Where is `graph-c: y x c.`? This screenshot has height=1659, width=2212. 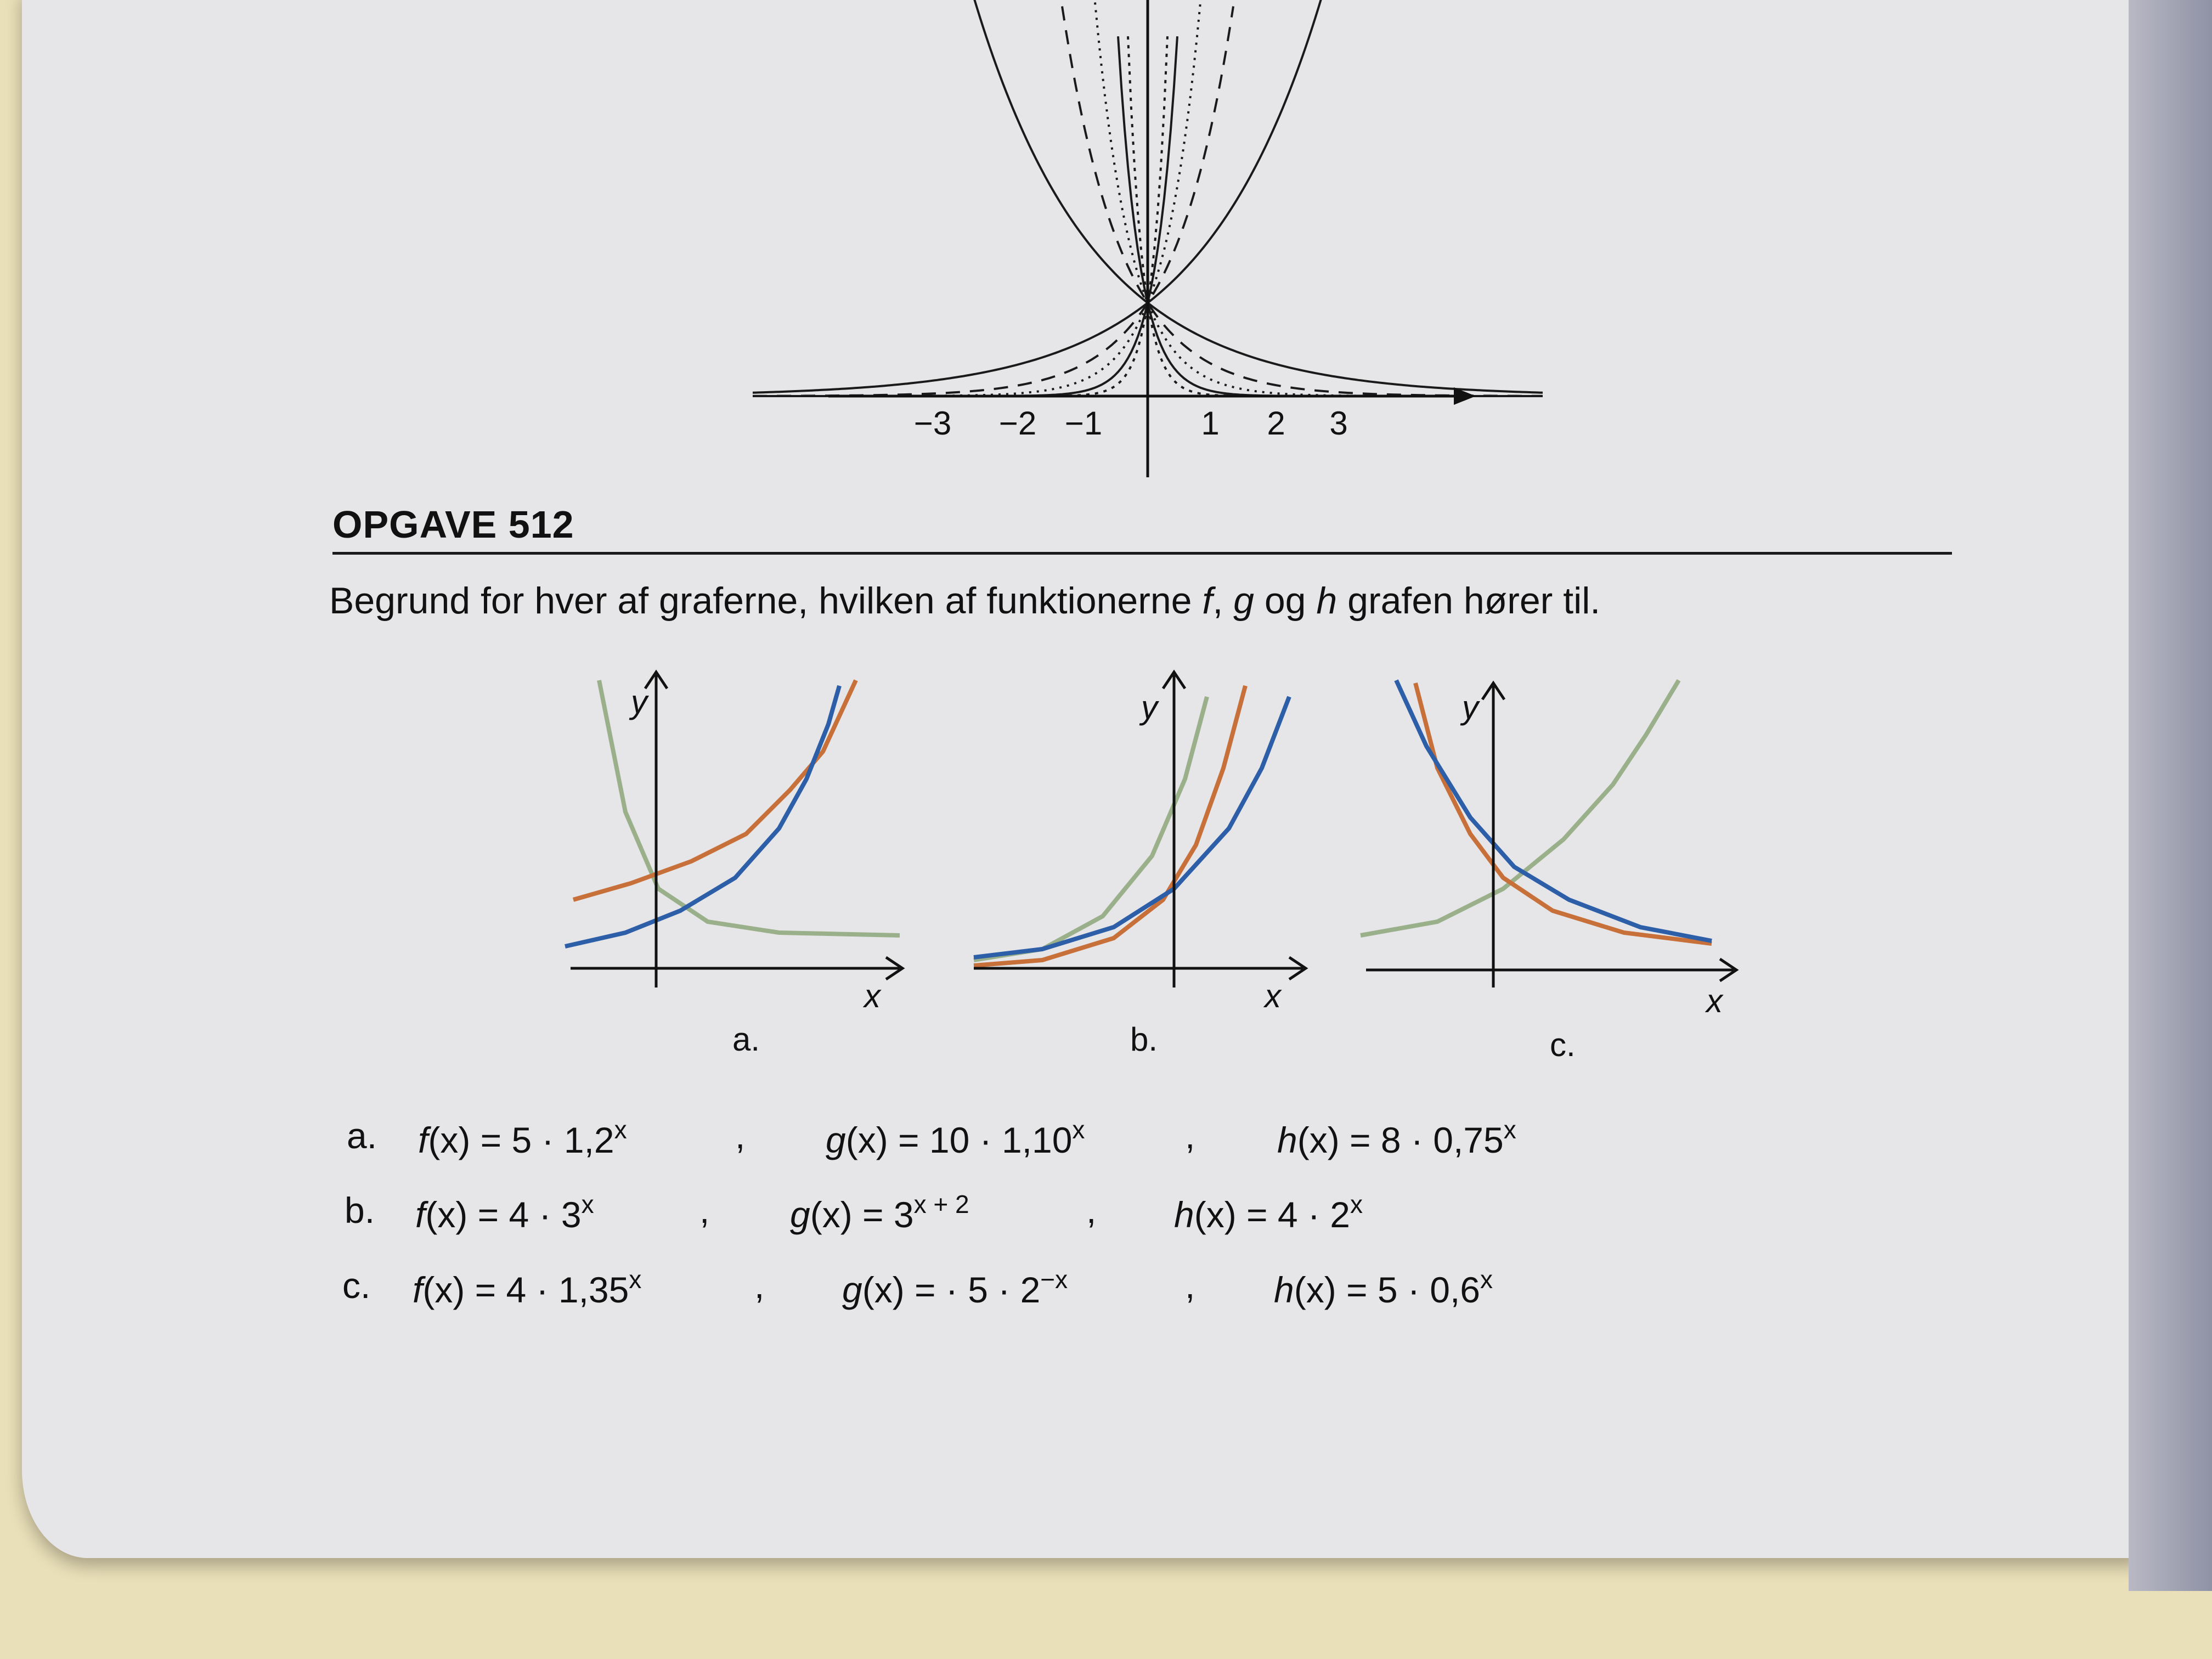
graph-c: y x c. is located at coordinates (1549, 871).